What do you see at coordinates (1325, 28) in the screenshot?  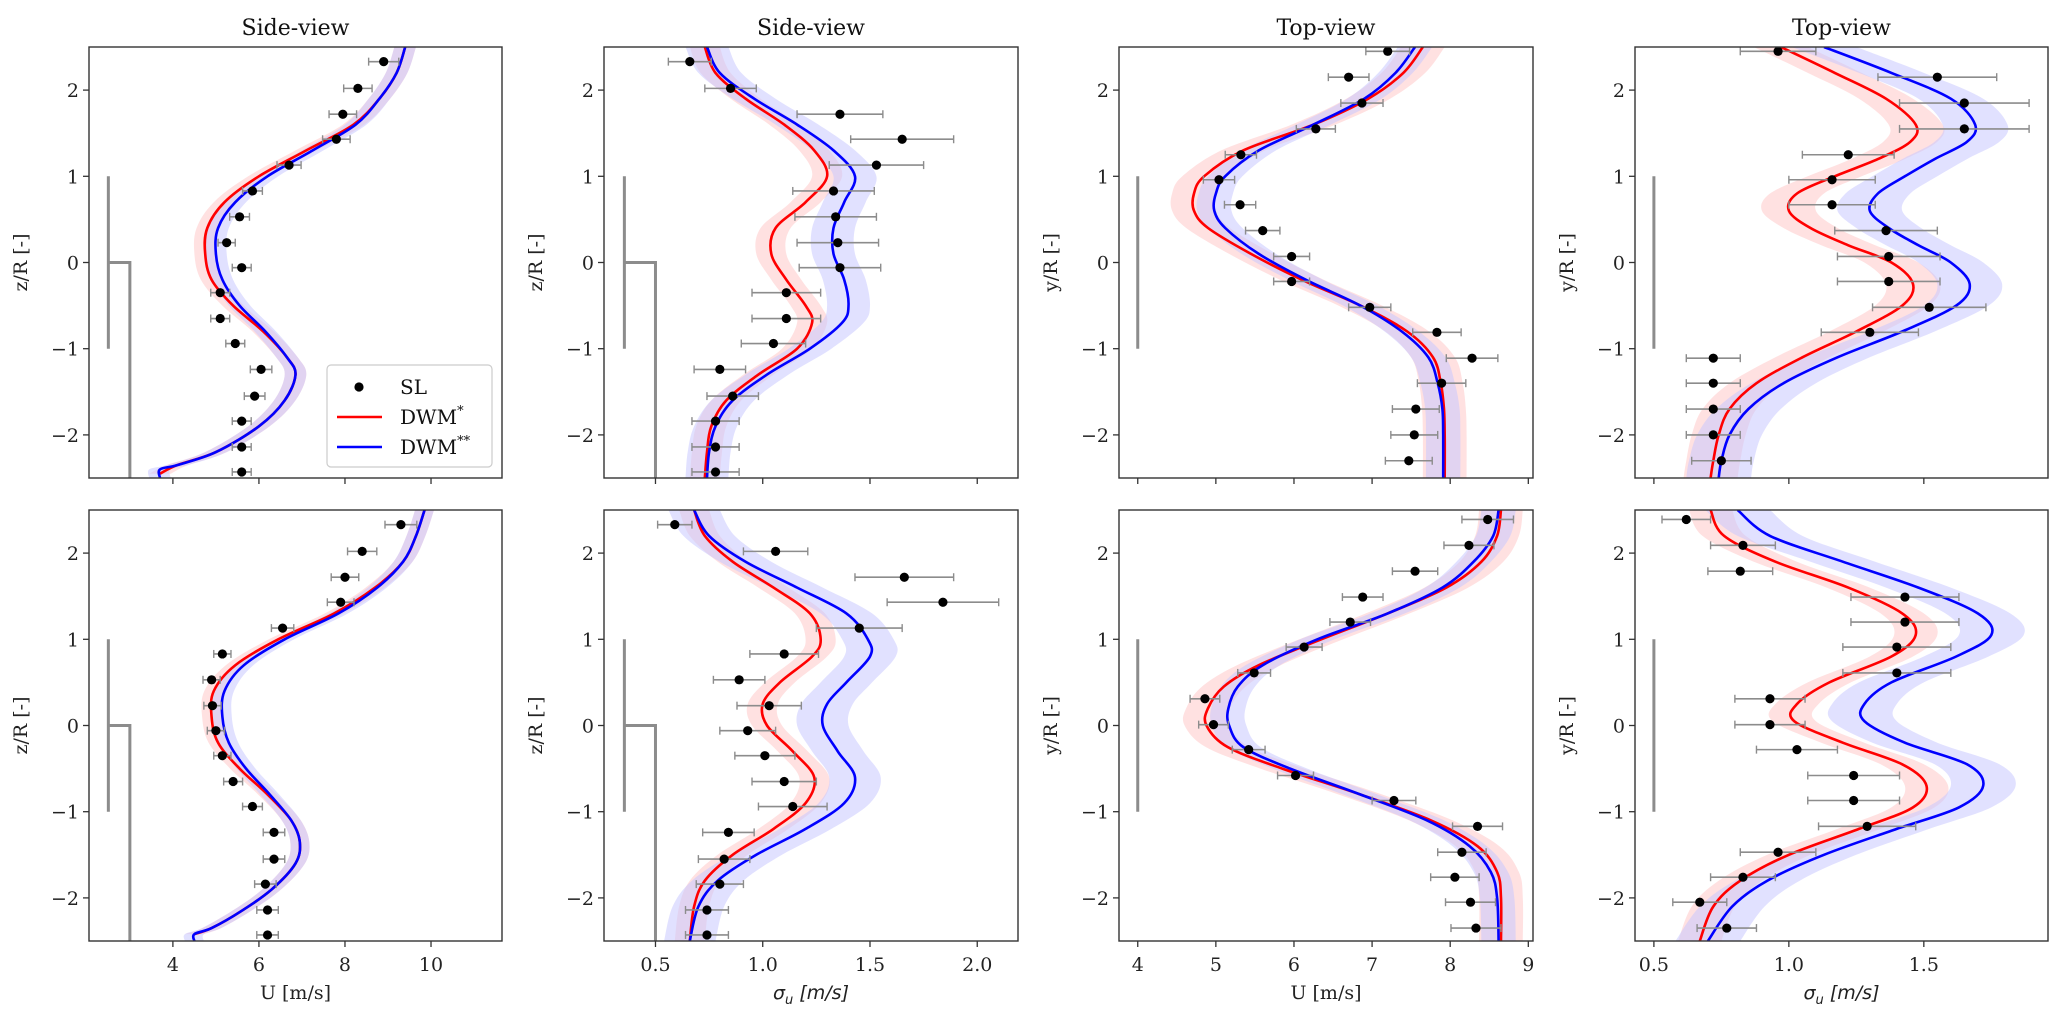 I see `panel-title: Top-view` at bounding box center [1325, 28].